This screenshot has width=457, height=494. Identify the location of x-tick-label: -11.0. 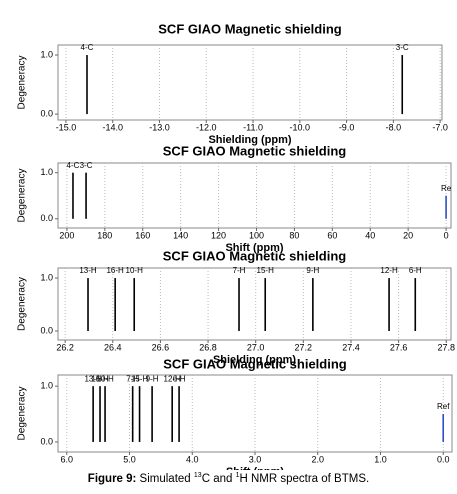
(253, 127).